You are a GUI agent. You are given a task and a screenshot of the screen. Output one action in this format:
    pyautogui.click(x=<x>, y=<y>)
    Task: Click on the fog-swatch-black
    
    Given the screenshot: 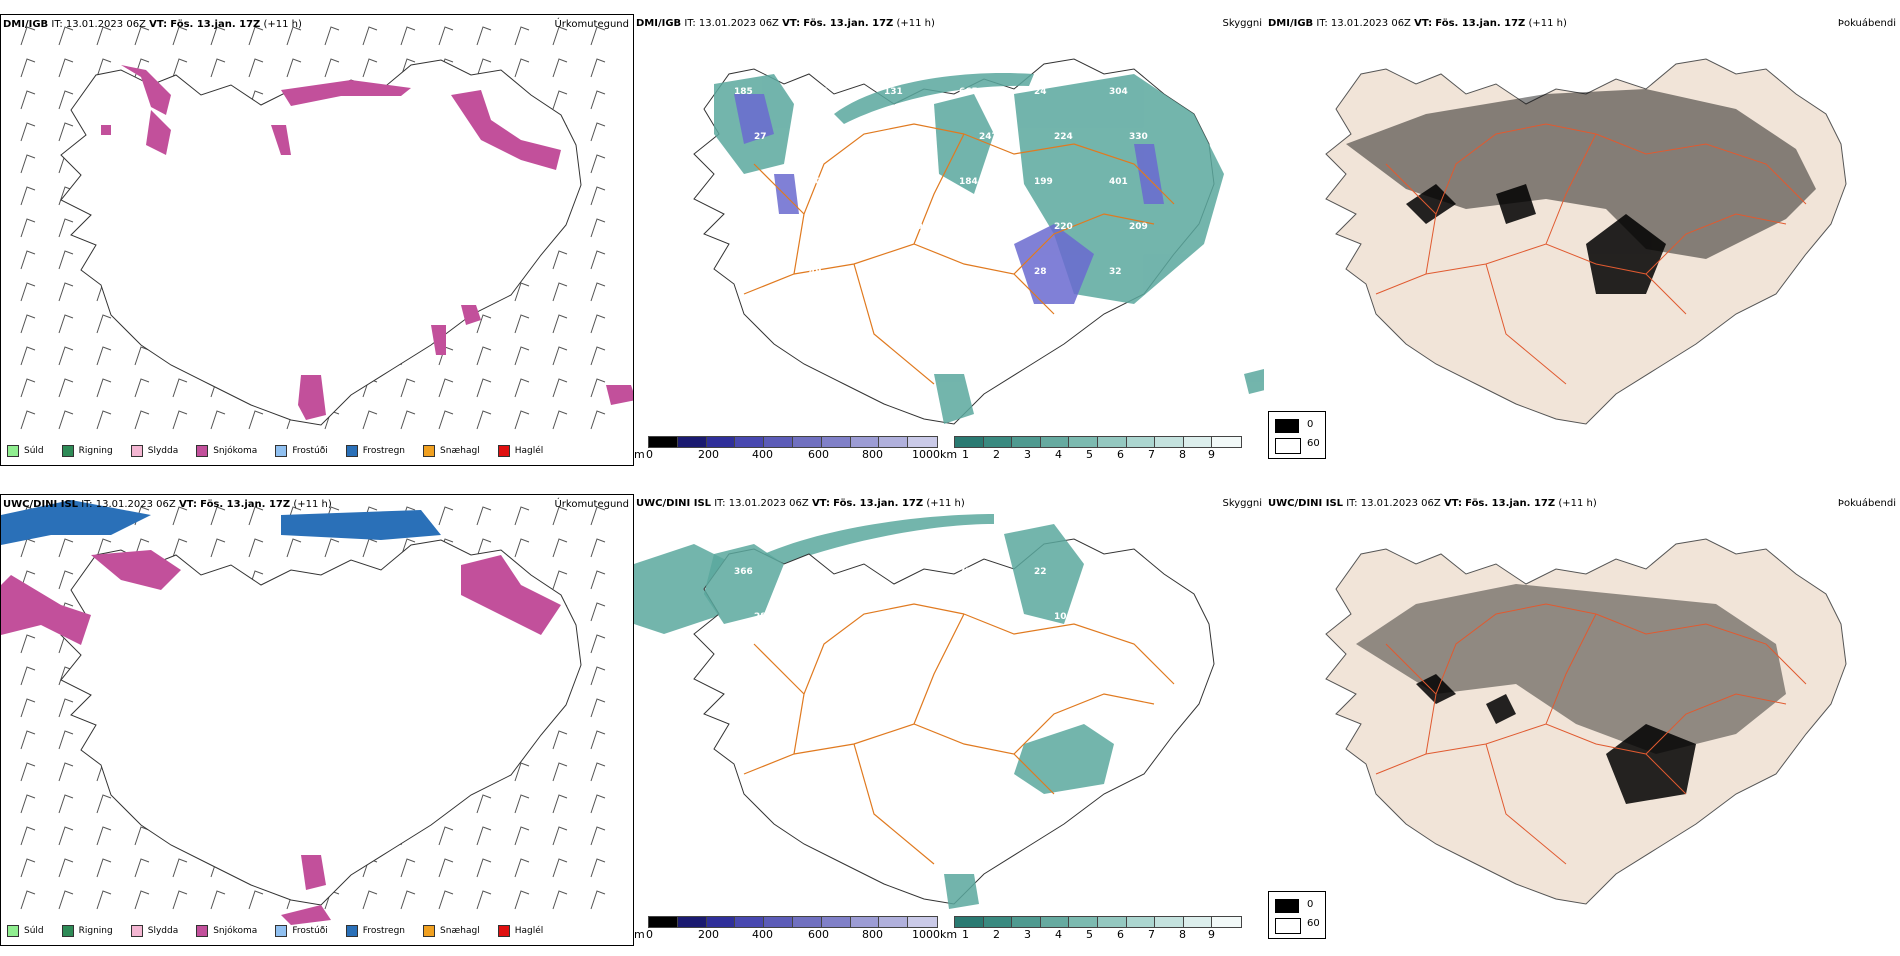 What is the action you would take?
    pyautogui.click(x=1287, y=426)
    